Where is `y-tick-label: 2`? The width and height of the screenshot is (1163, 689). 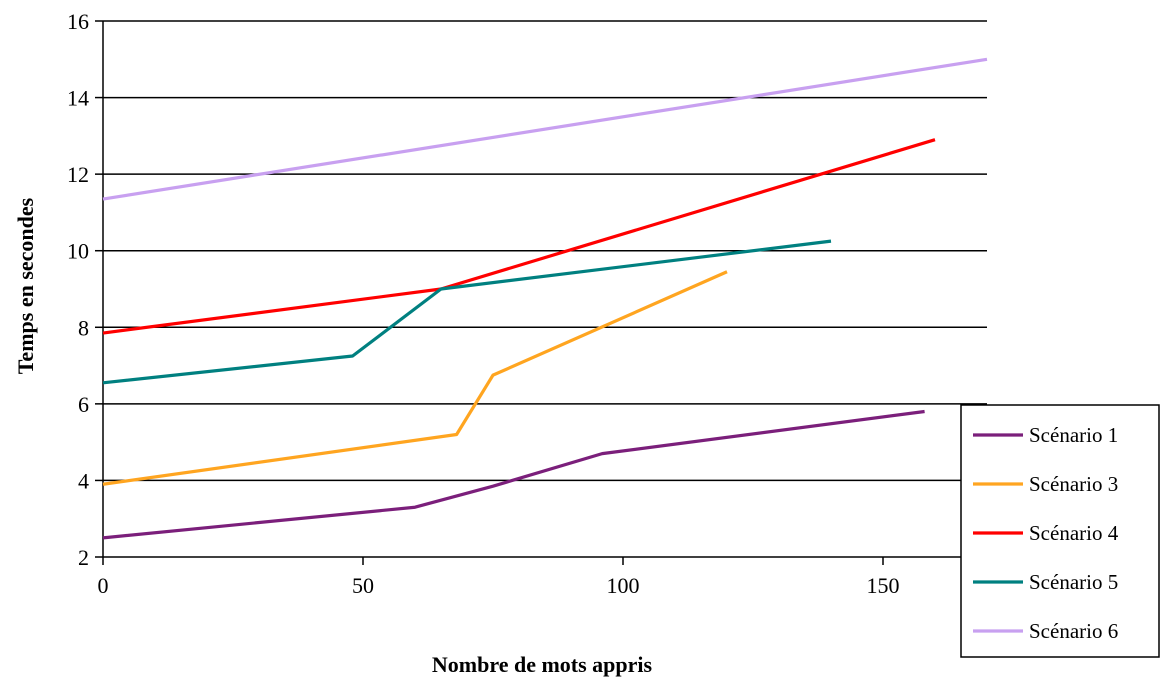 y-tick-label: 2 is located at coordinates (83, 557).